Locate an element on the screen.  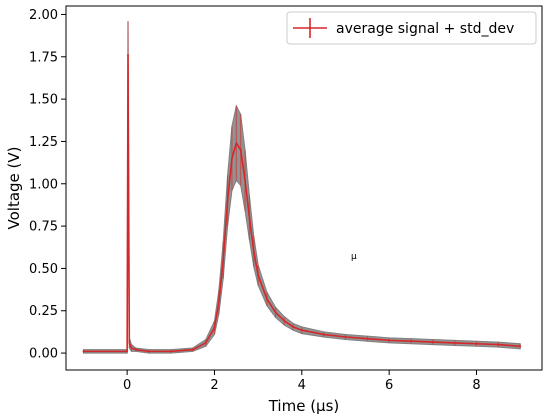
y-axis-ticks: 0.00 0.25 0.50 0.75 1.00 1.25 1.50 1.75 2.00 is located at coordinates (47, 185).